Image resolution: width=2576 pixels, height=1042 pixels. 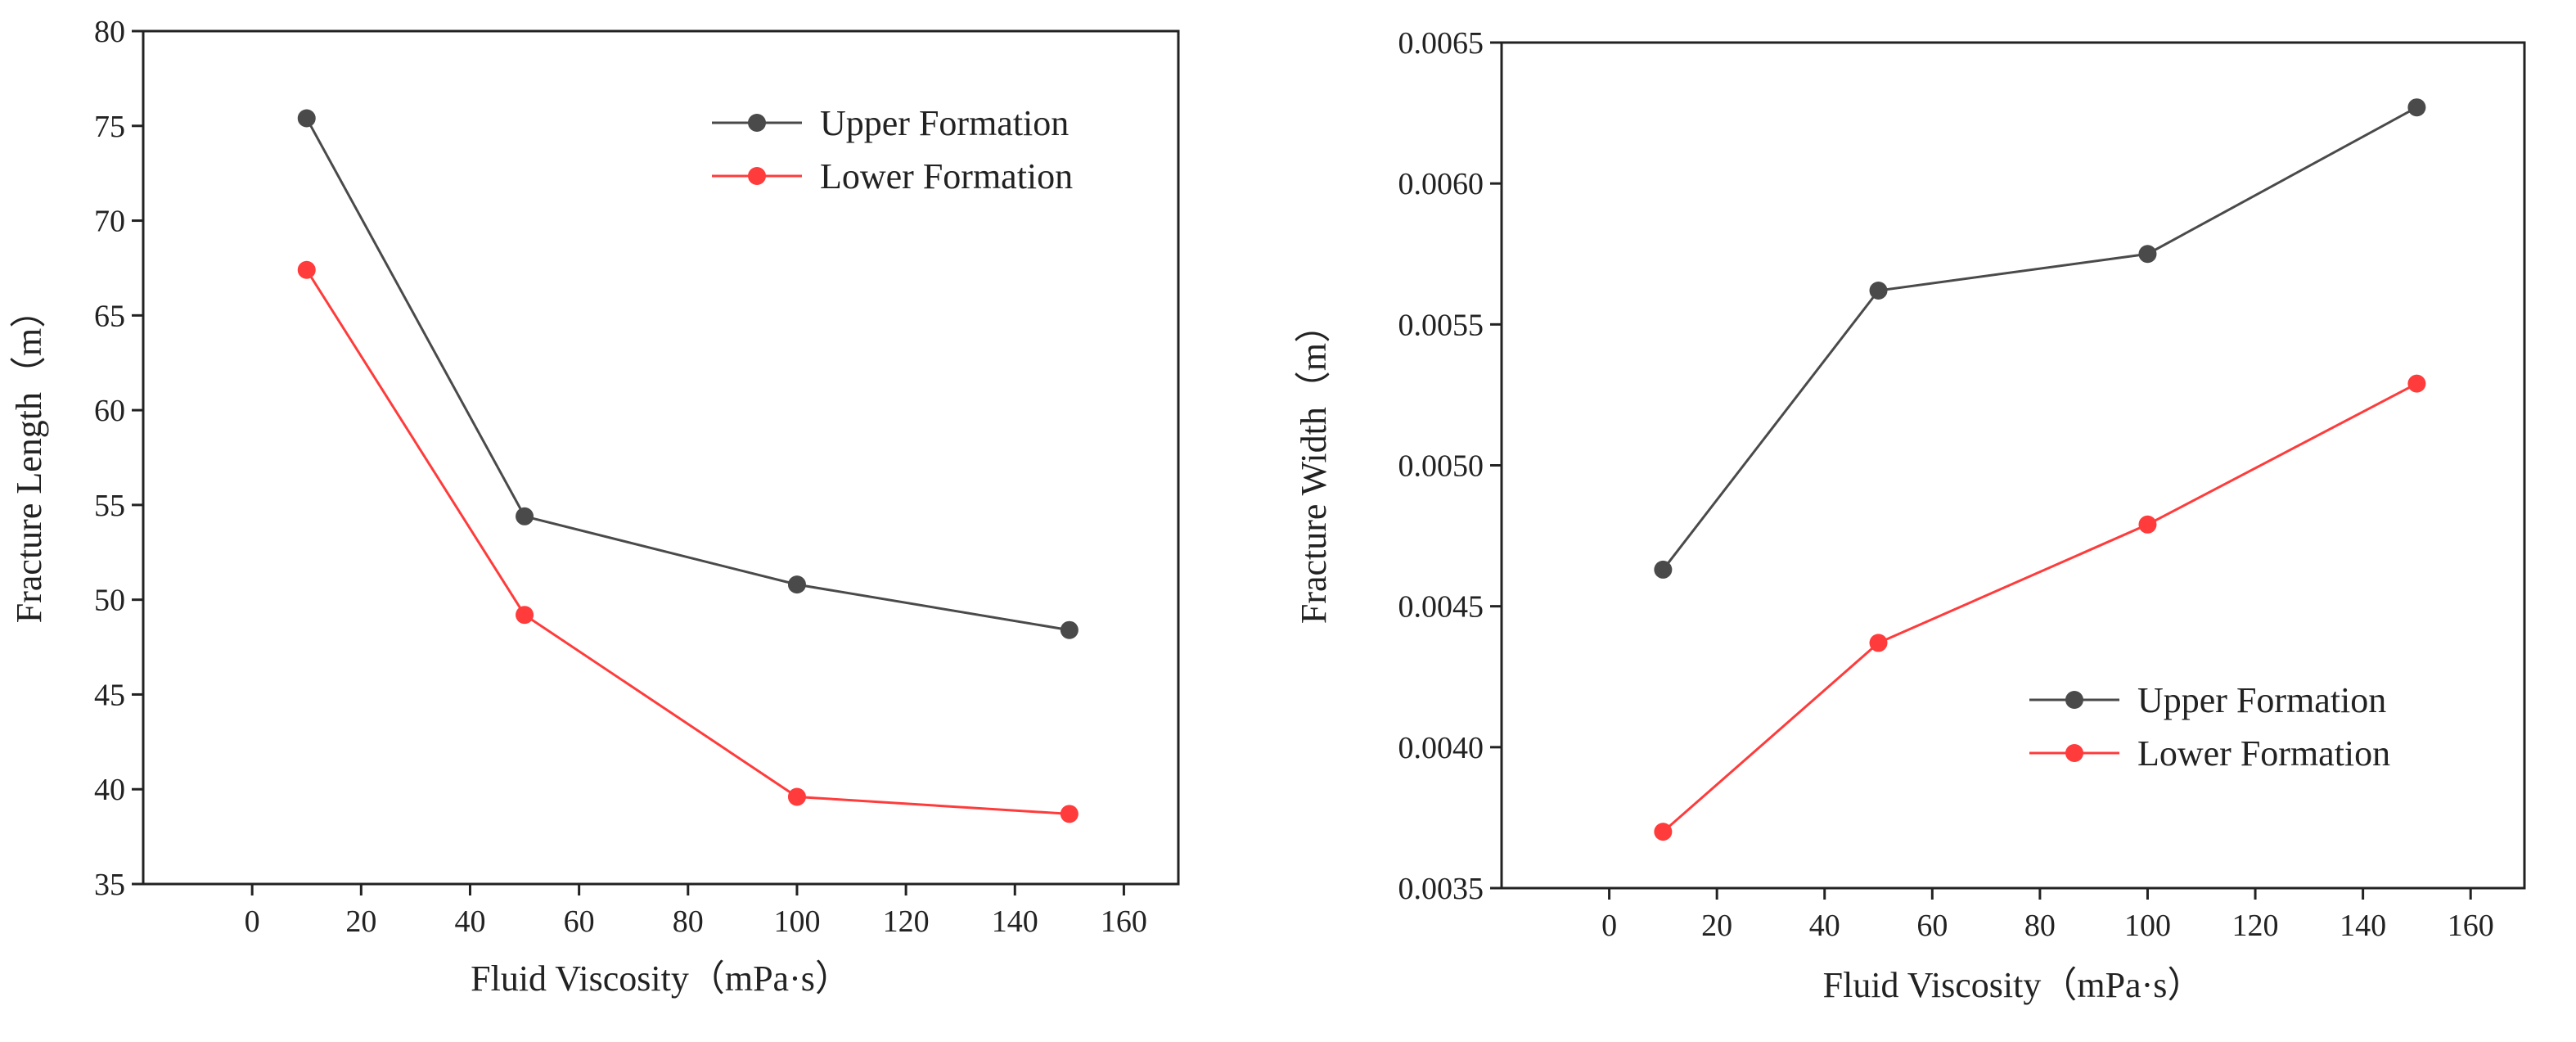 What do you see at coordinates (1441, 325) in the screenshot?
I see `y-tick-label: 0.0055` at bounding box center [1441, 325].